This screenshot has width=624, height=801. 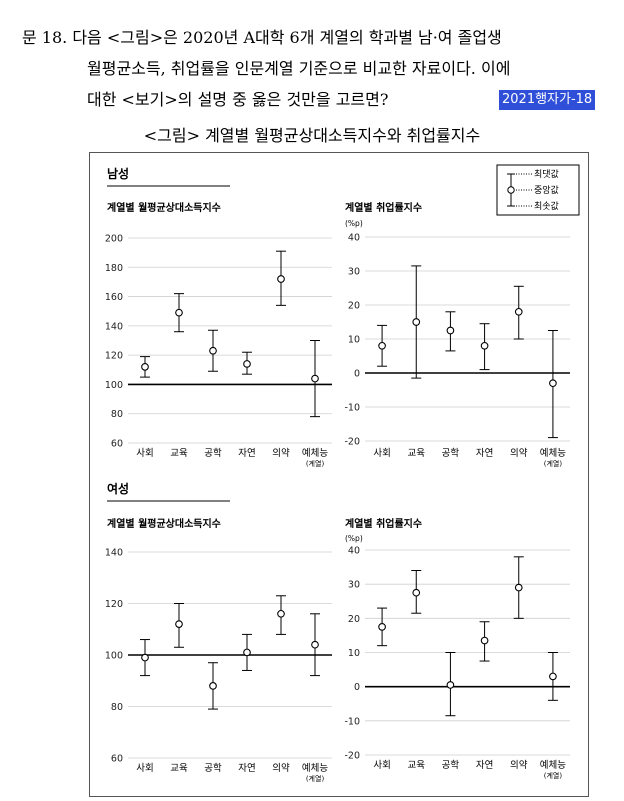 I want to click on y-tick-label: 180, so click(x=114, y=268).